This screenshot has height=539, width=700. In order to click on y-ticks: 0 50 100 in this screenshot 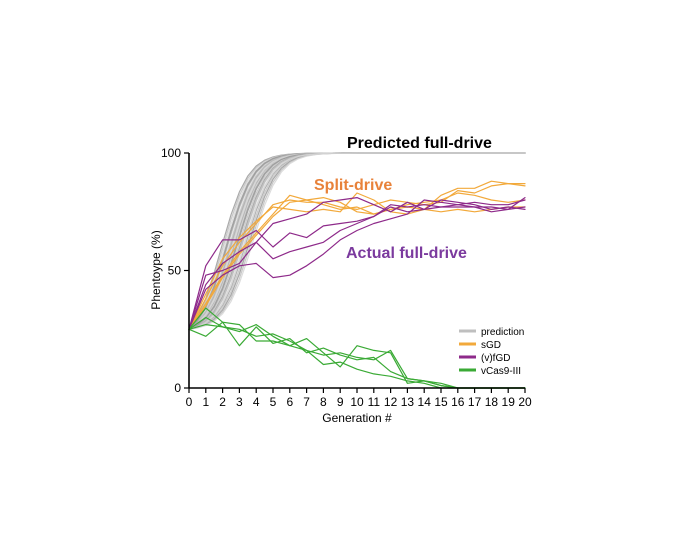, I will do `click(175, 270)`.